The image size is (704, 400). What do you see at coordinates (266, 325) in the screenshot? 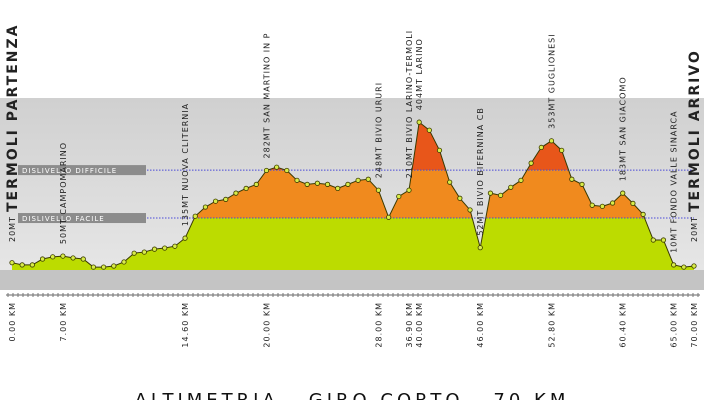
I see `x-tick-label: 20.00 KM` at bounding box center [266, 325].